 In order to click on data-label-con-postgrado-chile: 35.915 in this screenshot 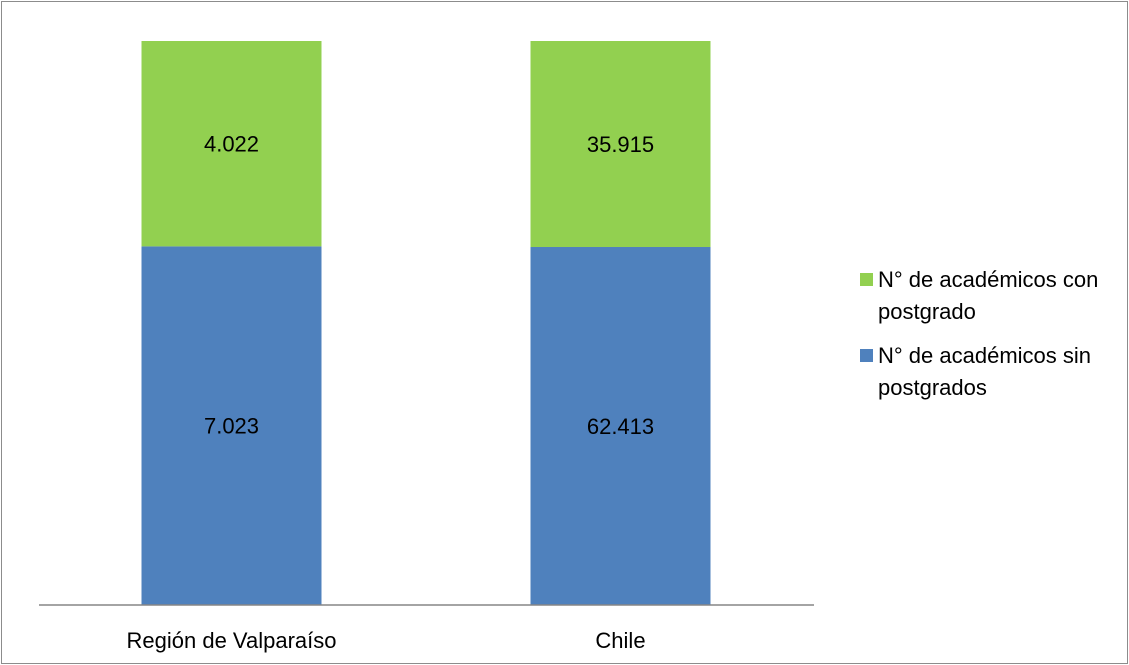, I will do `click(620, 144)`.